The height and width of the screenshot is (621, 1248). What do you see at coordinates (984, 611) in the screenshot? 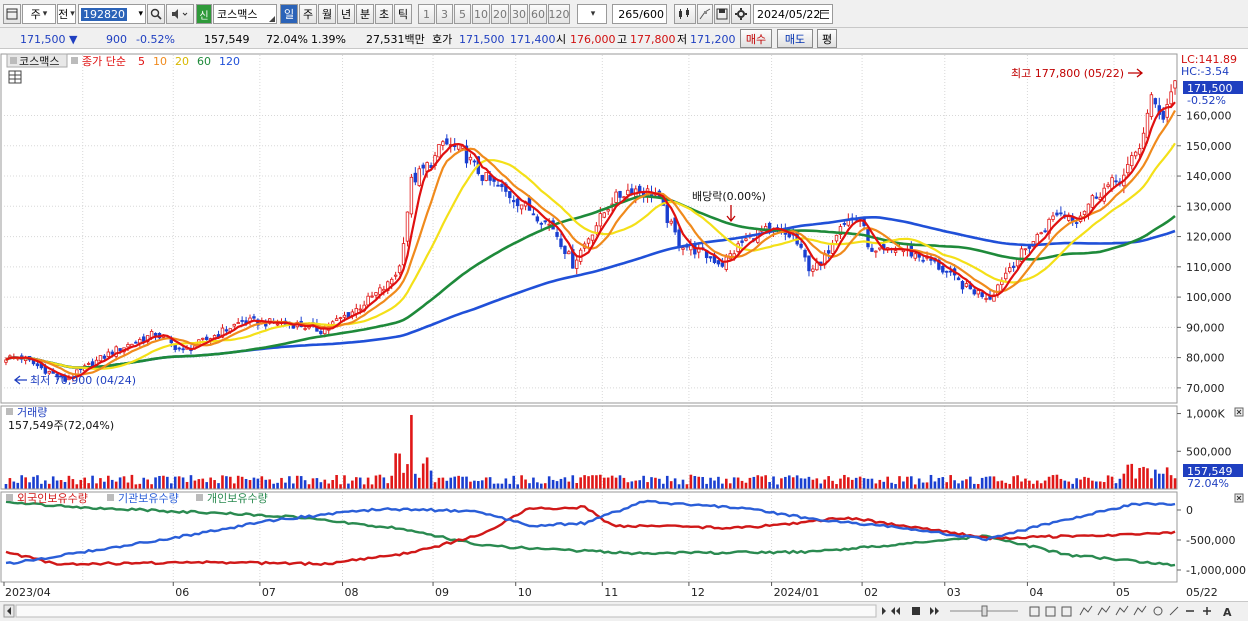
I see `zoom-slider-handle` at bounding box center [984, 611].